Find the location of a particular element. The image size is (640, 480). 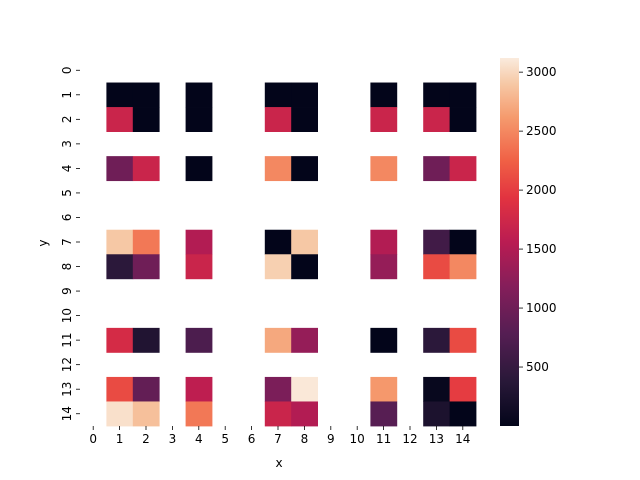

y-tick-label-2: 2 is located at coordinates (67, 120).